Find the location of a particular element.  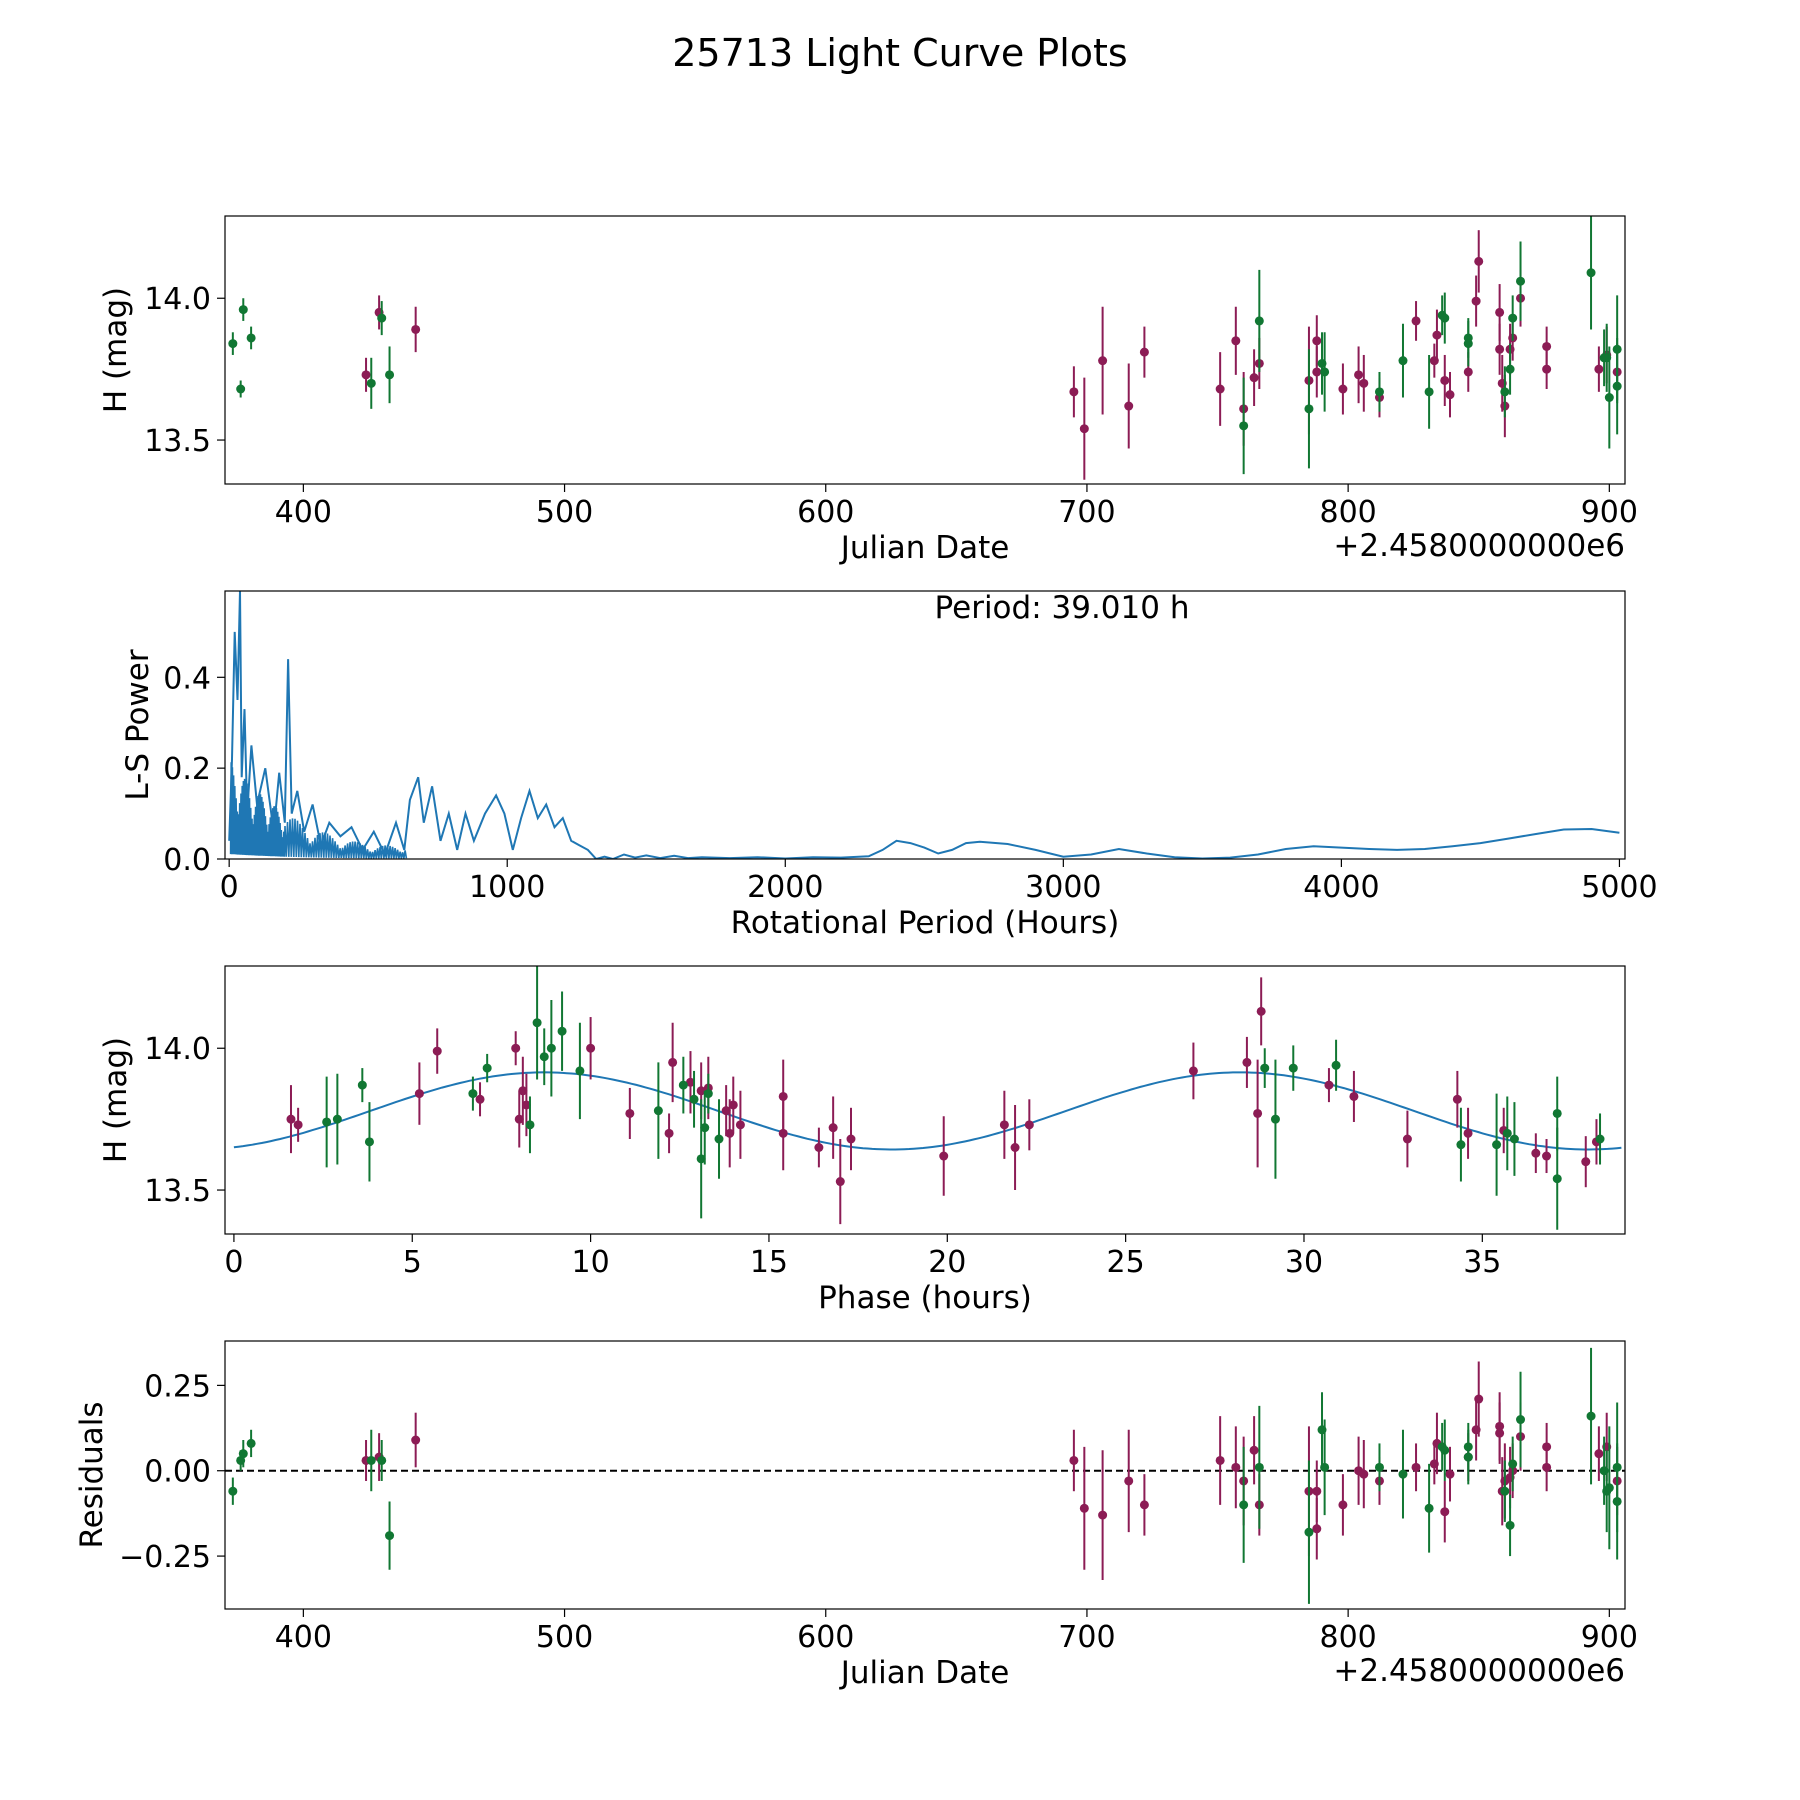

lightcurve-plot-area is located at coordinates (925, 348).